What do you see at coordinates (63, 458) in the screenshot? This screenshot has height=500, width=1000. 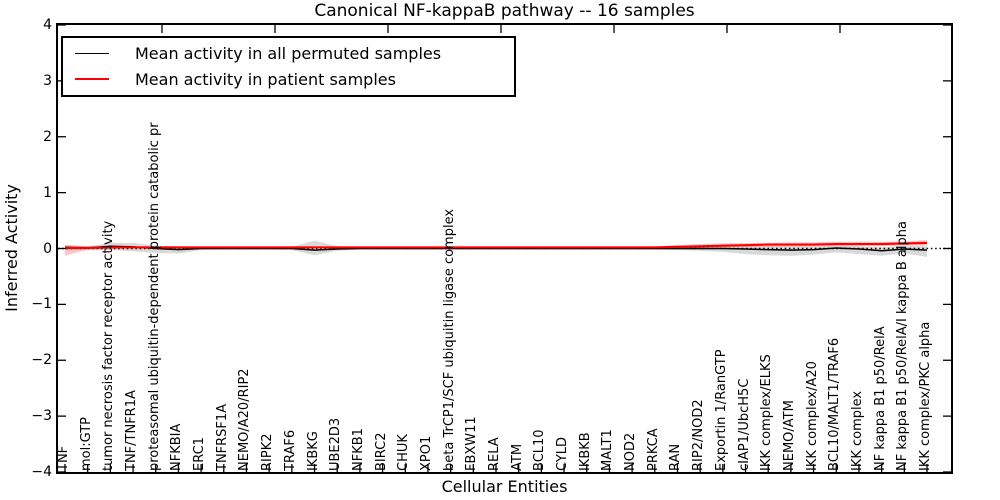 I see `x-tick-label: TNF` at bounding box center [63, 458].